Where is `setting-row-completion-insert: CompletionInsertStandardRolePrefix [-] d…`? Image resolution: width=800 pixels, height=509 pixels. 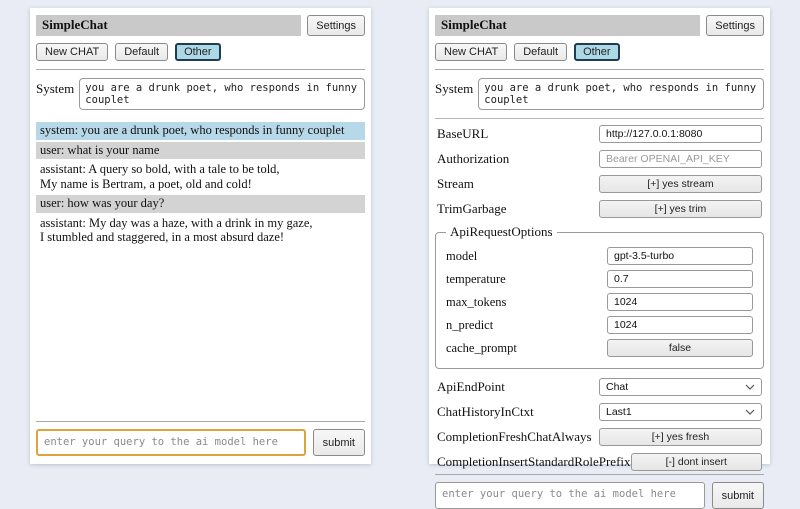
setting-row-completion-insert: CompletionInsertStandardRolePrefix [-] d… is located at coordinates (599, 461).